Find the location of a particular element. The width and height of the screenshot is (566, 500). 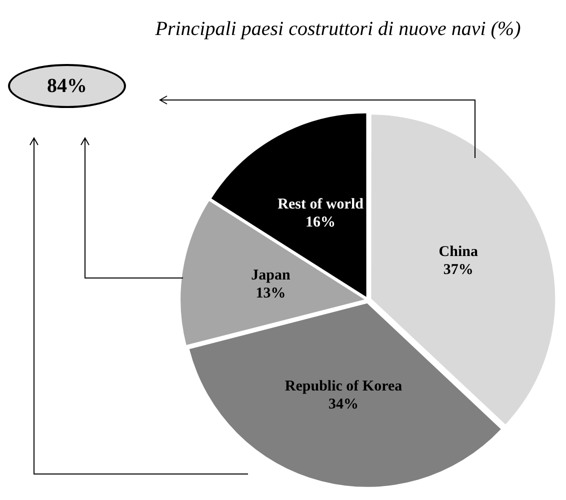

data-label: 37% is located at coordinates (458, 270).